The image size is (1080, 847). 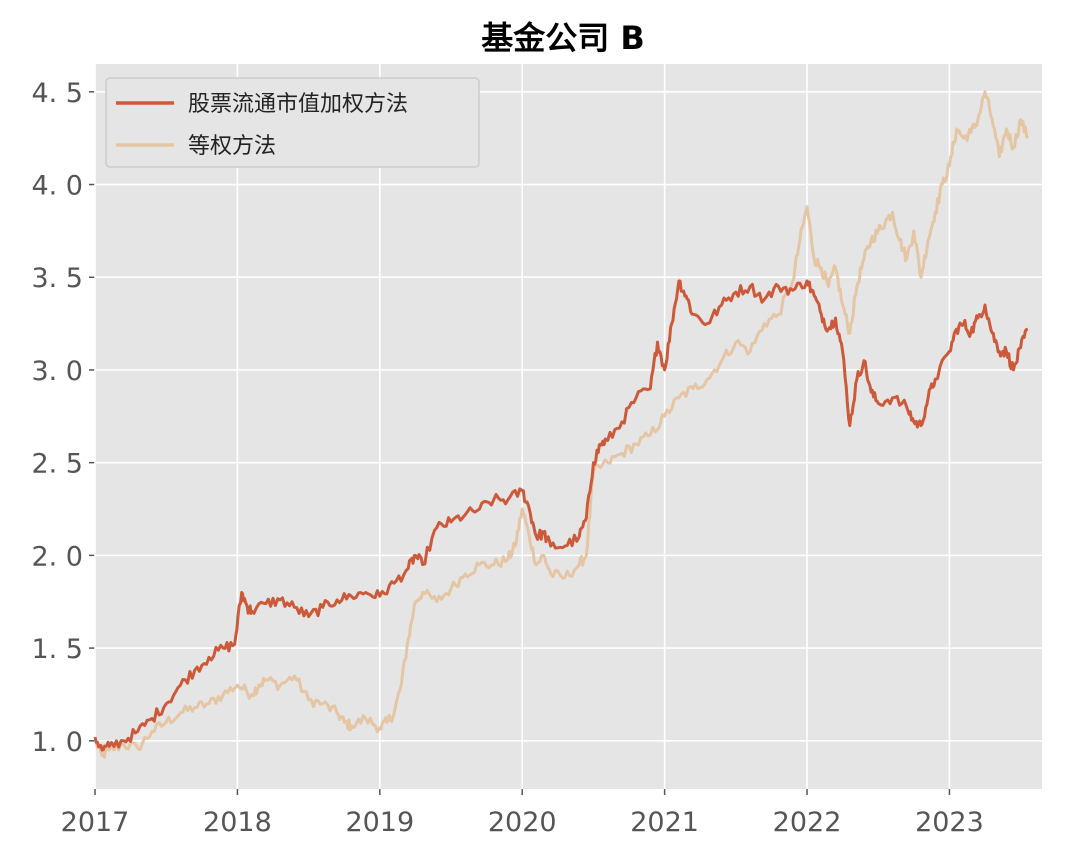 I want to click on x-tick-label: 2017, so click(x=95, y=822).